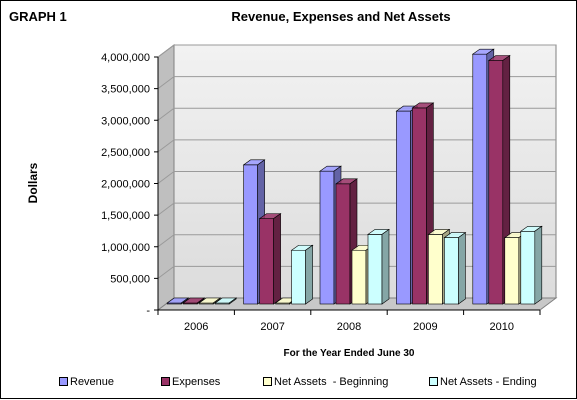  Describe the element at coordinates (226, 301) in the screenshot. I see `bar-net-assets-ending-2006` at that location.